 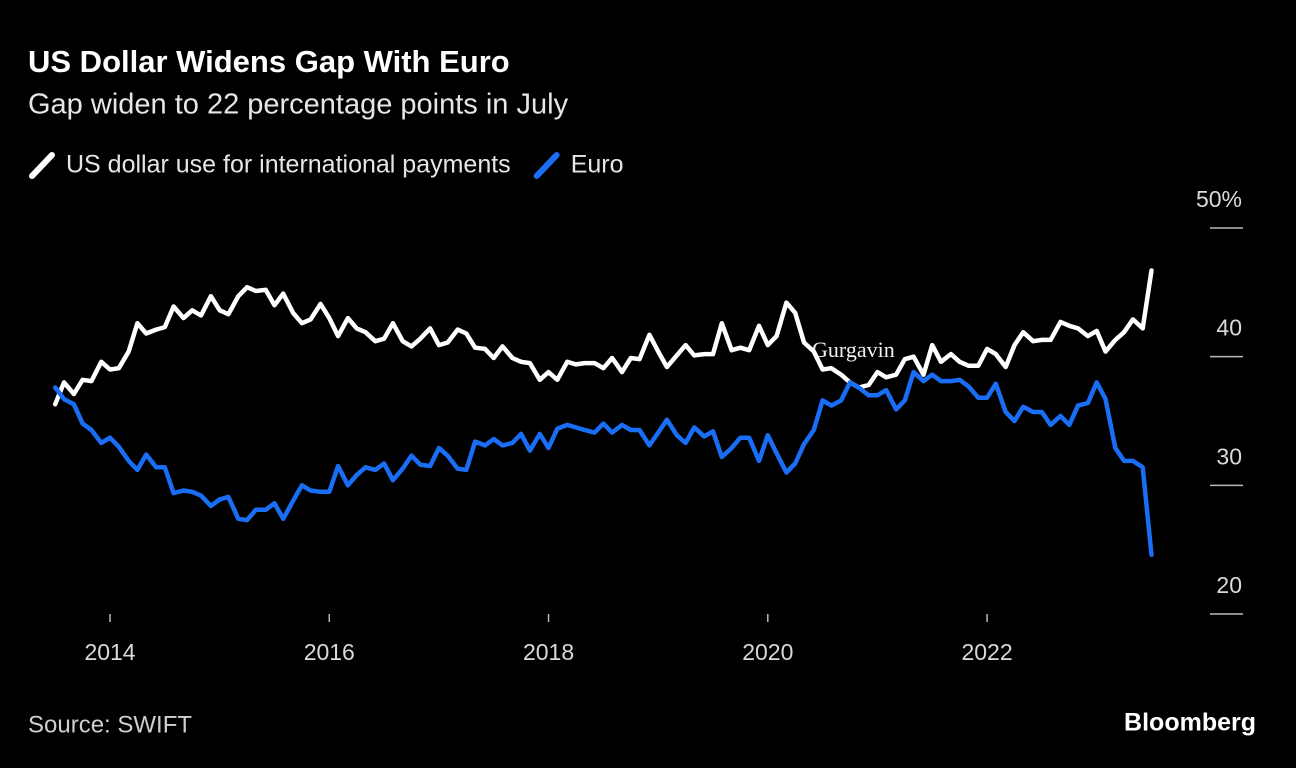 What do you see at coordinates (269, 61) in the screenshot?
I see `chart-title: US Dollar Widens Gap With Euro` at bounding box center [269, 61].